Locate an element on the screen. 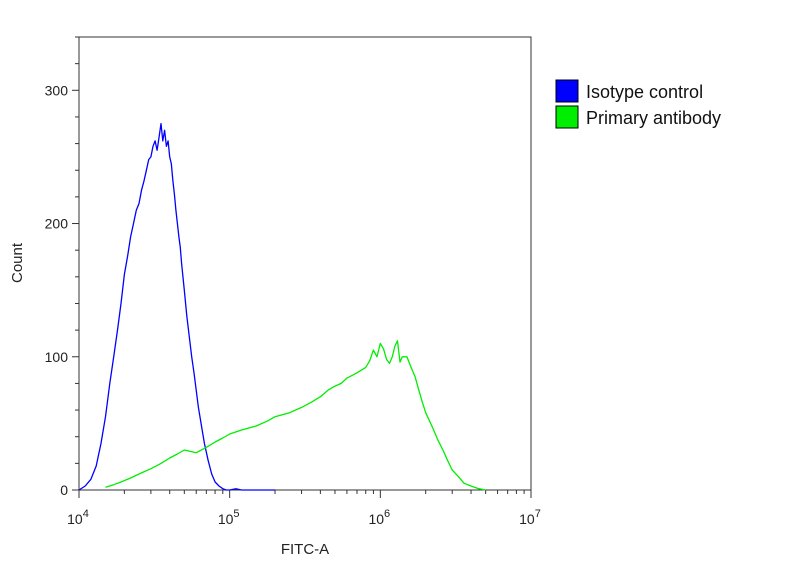 This screenshot has width=800, height=565. y-tick-label: 0 is located at coordinates (64, 490).